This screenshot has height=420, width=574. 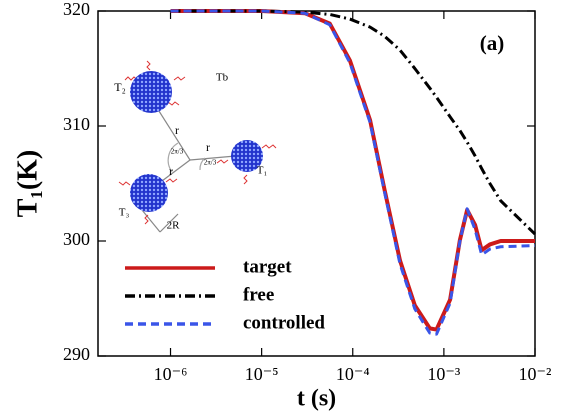 What do you see at coordinates (76, 9) in the screenshot?
I see `y-tick-label: 320` at bounding box center [76, 9].